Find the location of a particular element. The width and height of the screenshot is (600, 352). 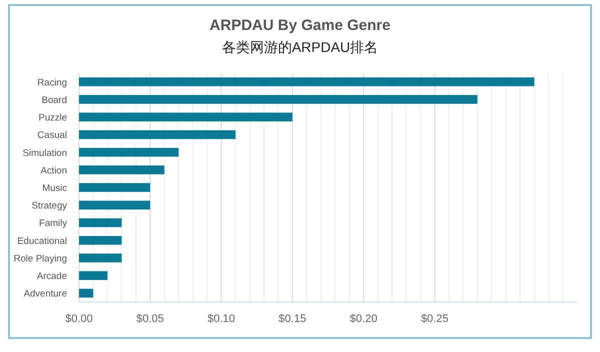

x-tick-label: $0.25 is located at coordinates (434, 319).